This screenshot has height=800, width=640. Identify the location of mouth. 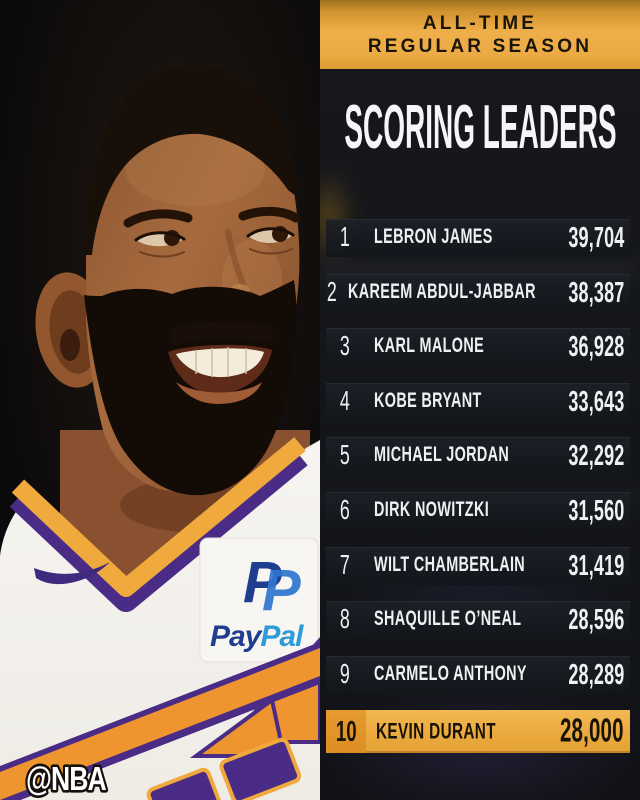
(220, 362).